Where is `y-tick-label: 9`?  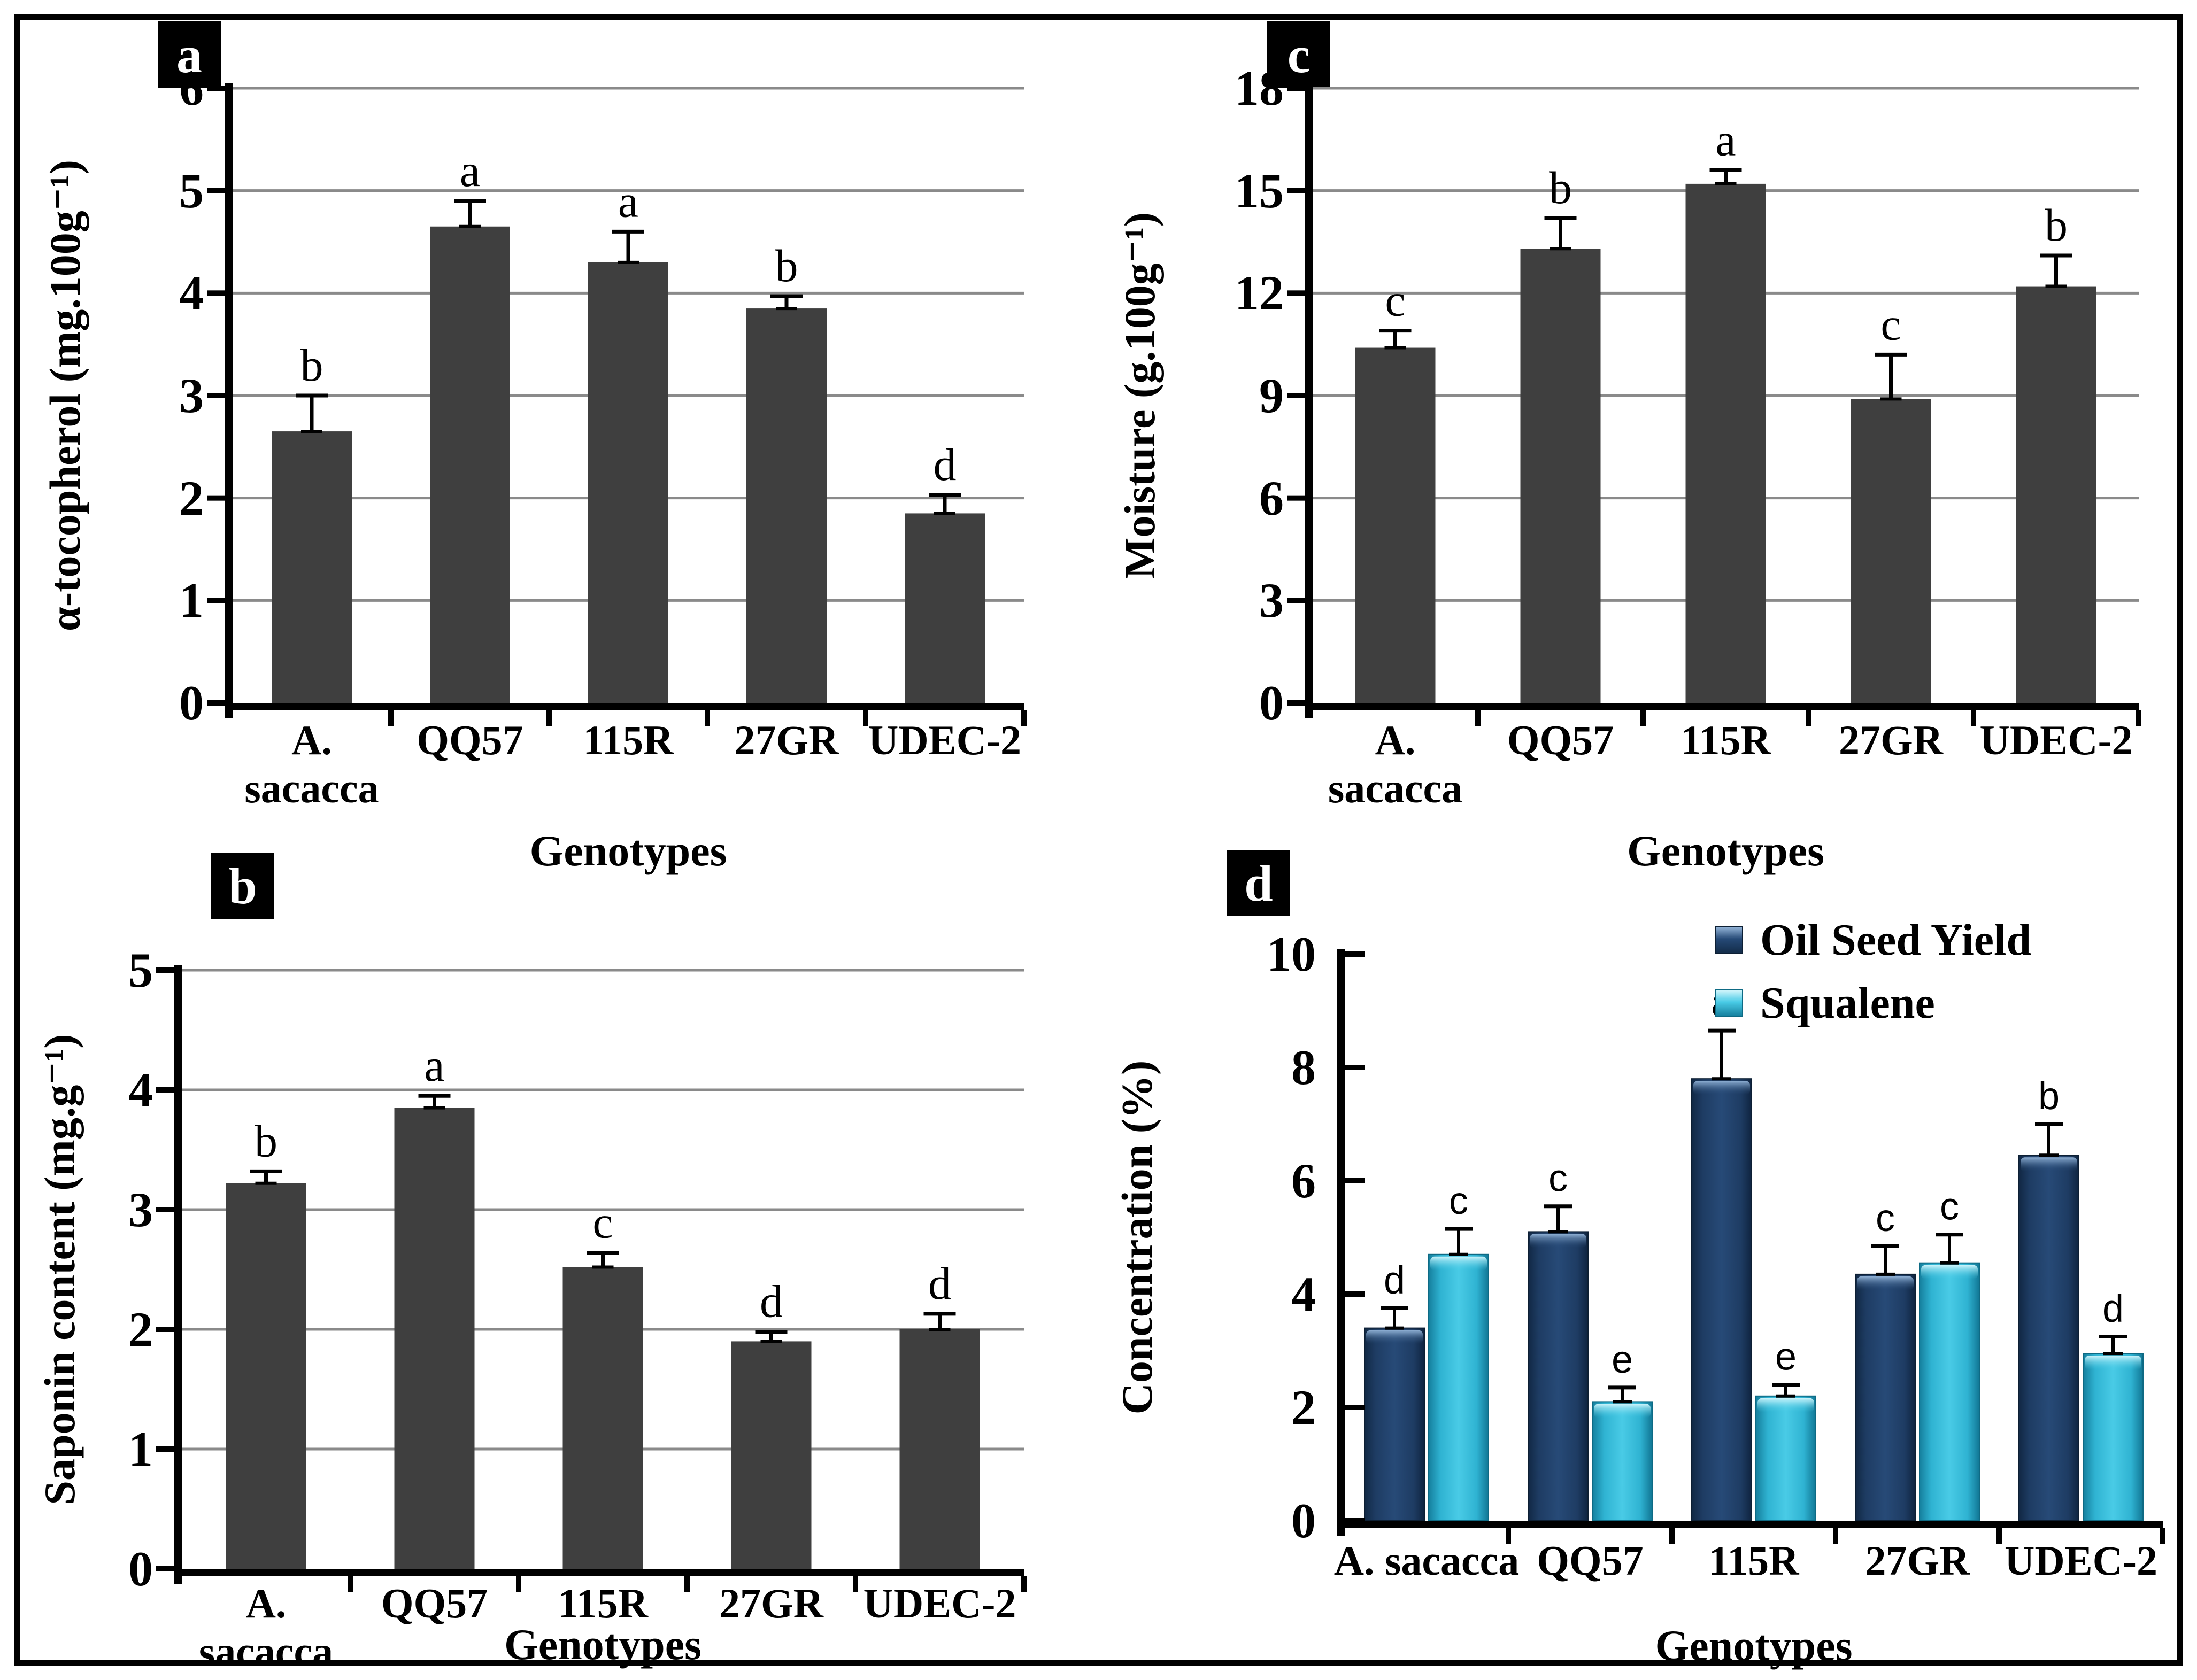
y-tick-label: 9 is located at coordinates (1271, 396).